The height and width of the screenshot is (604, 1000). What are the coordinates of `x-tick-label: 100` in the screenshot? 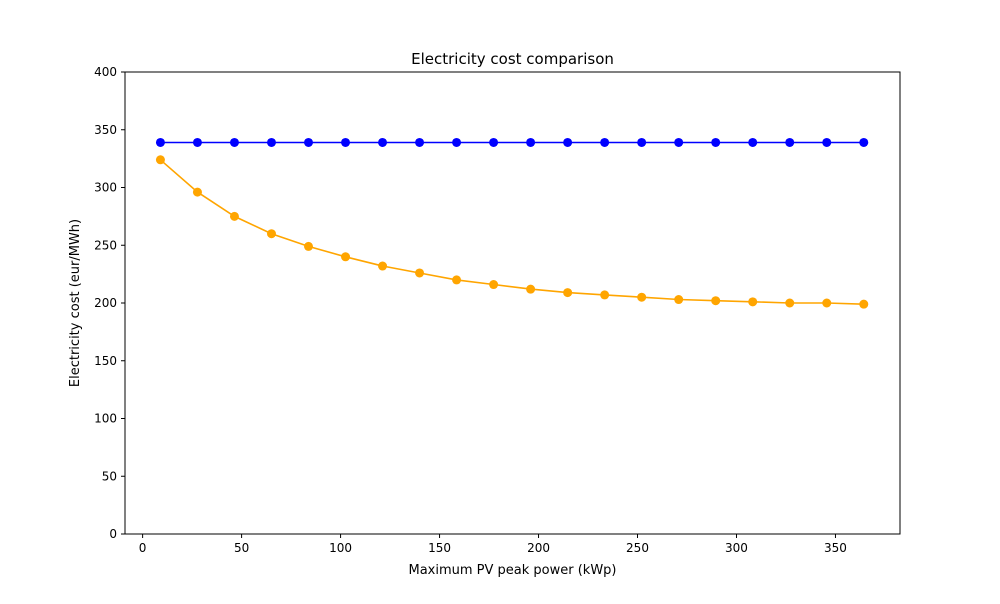 It's located at (340, 548).